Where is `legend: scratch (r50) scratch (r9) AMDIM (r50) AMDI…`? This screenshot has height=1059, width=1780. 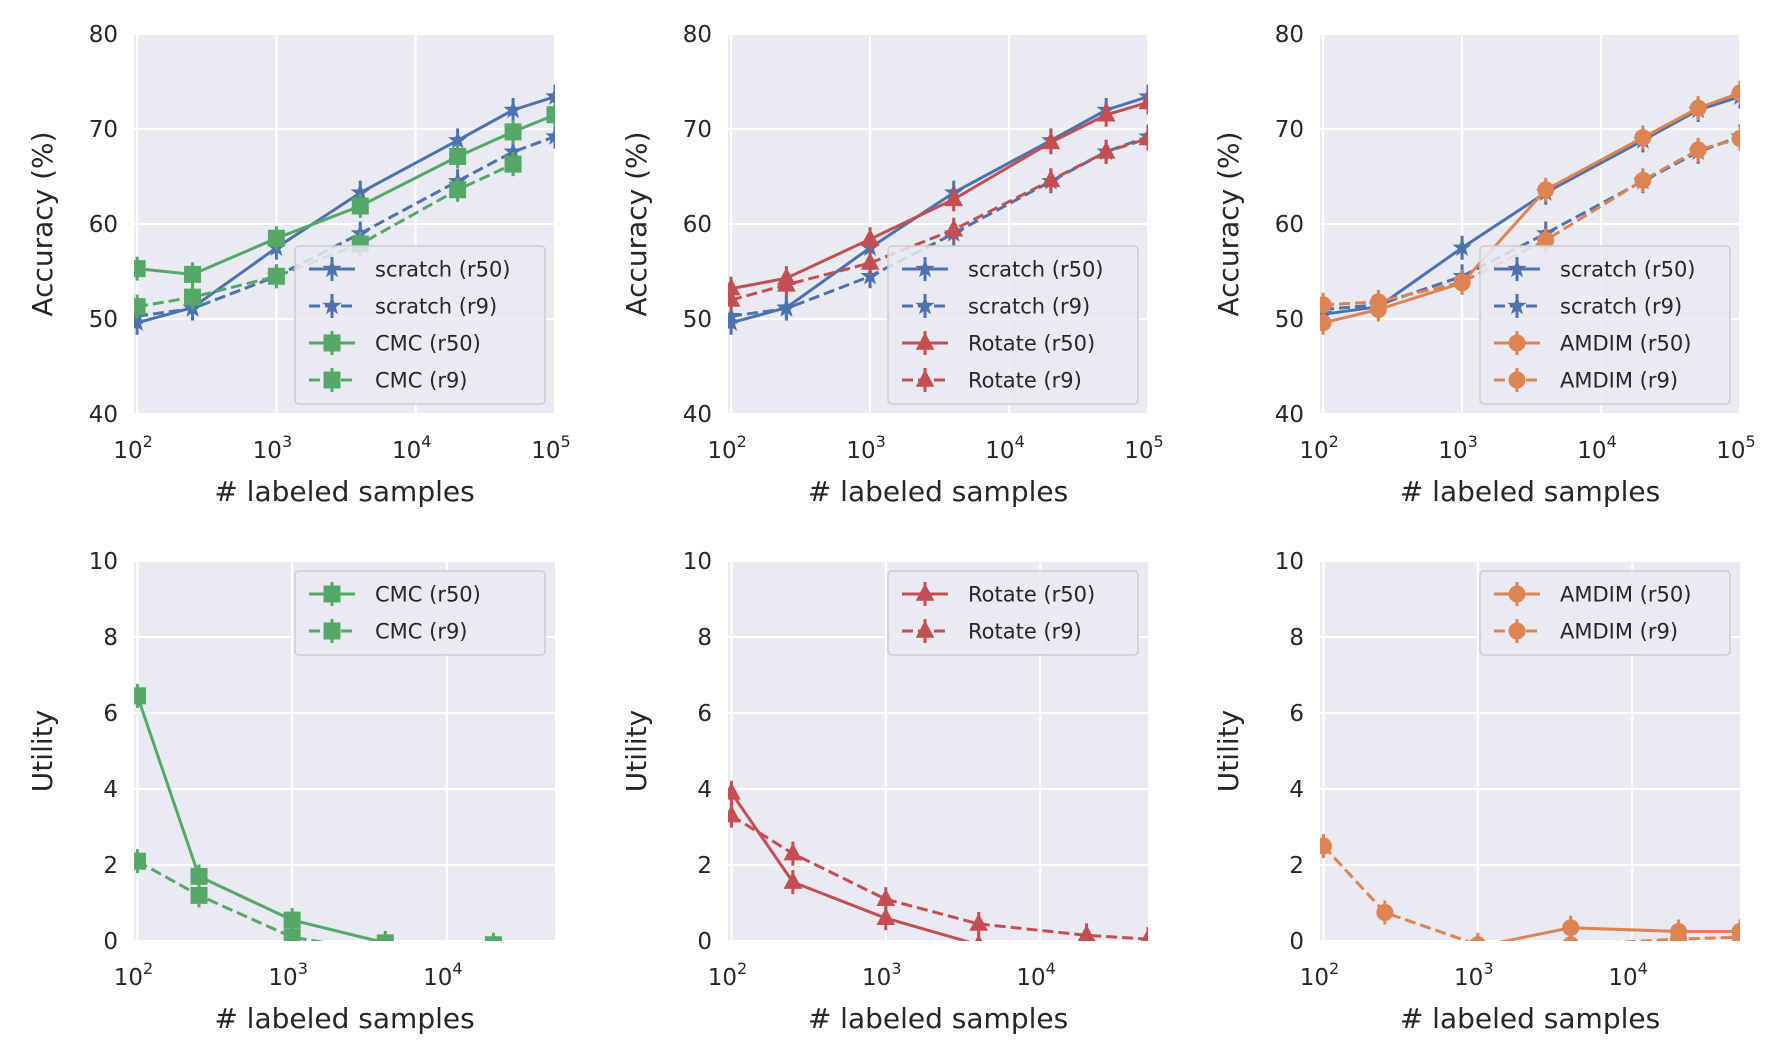
legend: scratch (r50) scratch (r9) AMDIM (r50) AMDI… is located at coordinates (1605, 325).